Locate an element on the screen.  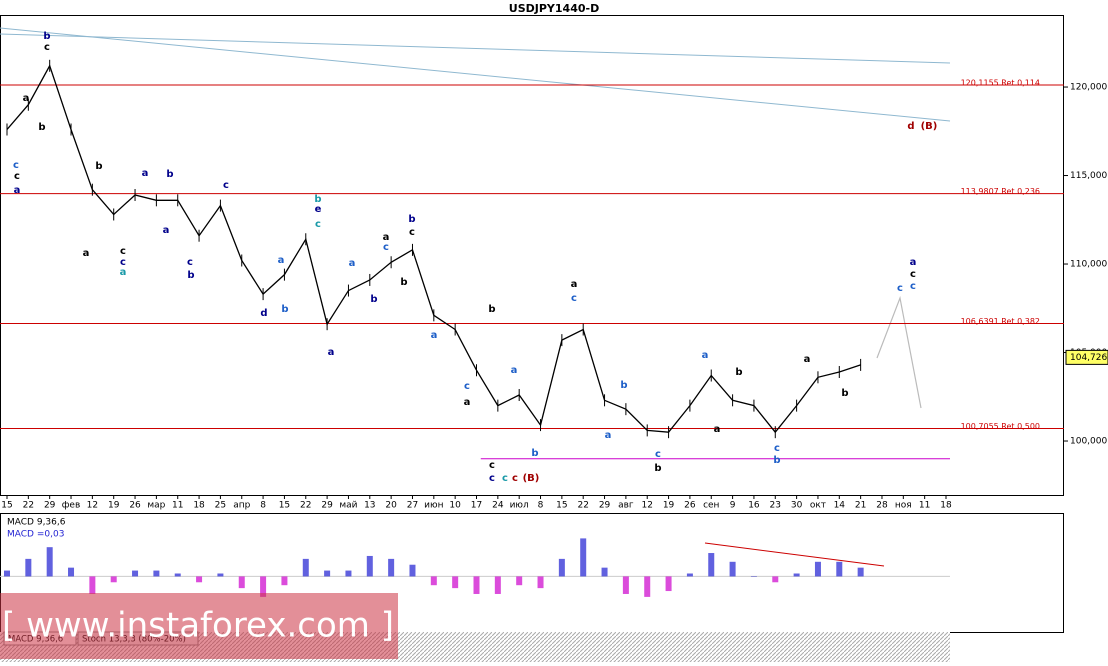
x-tick-label: 25 is located at coordinates (220, 506).